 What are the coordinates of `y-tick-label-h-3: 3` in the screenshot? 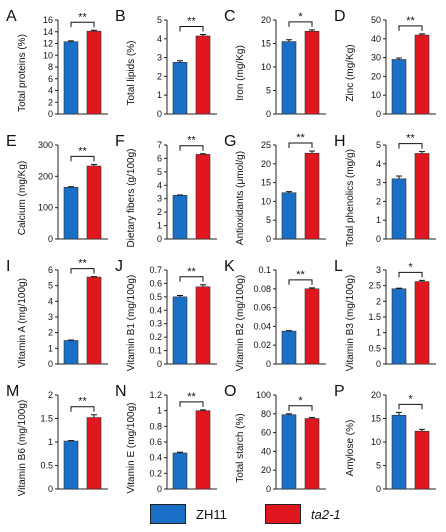 It's located at (378, 183).